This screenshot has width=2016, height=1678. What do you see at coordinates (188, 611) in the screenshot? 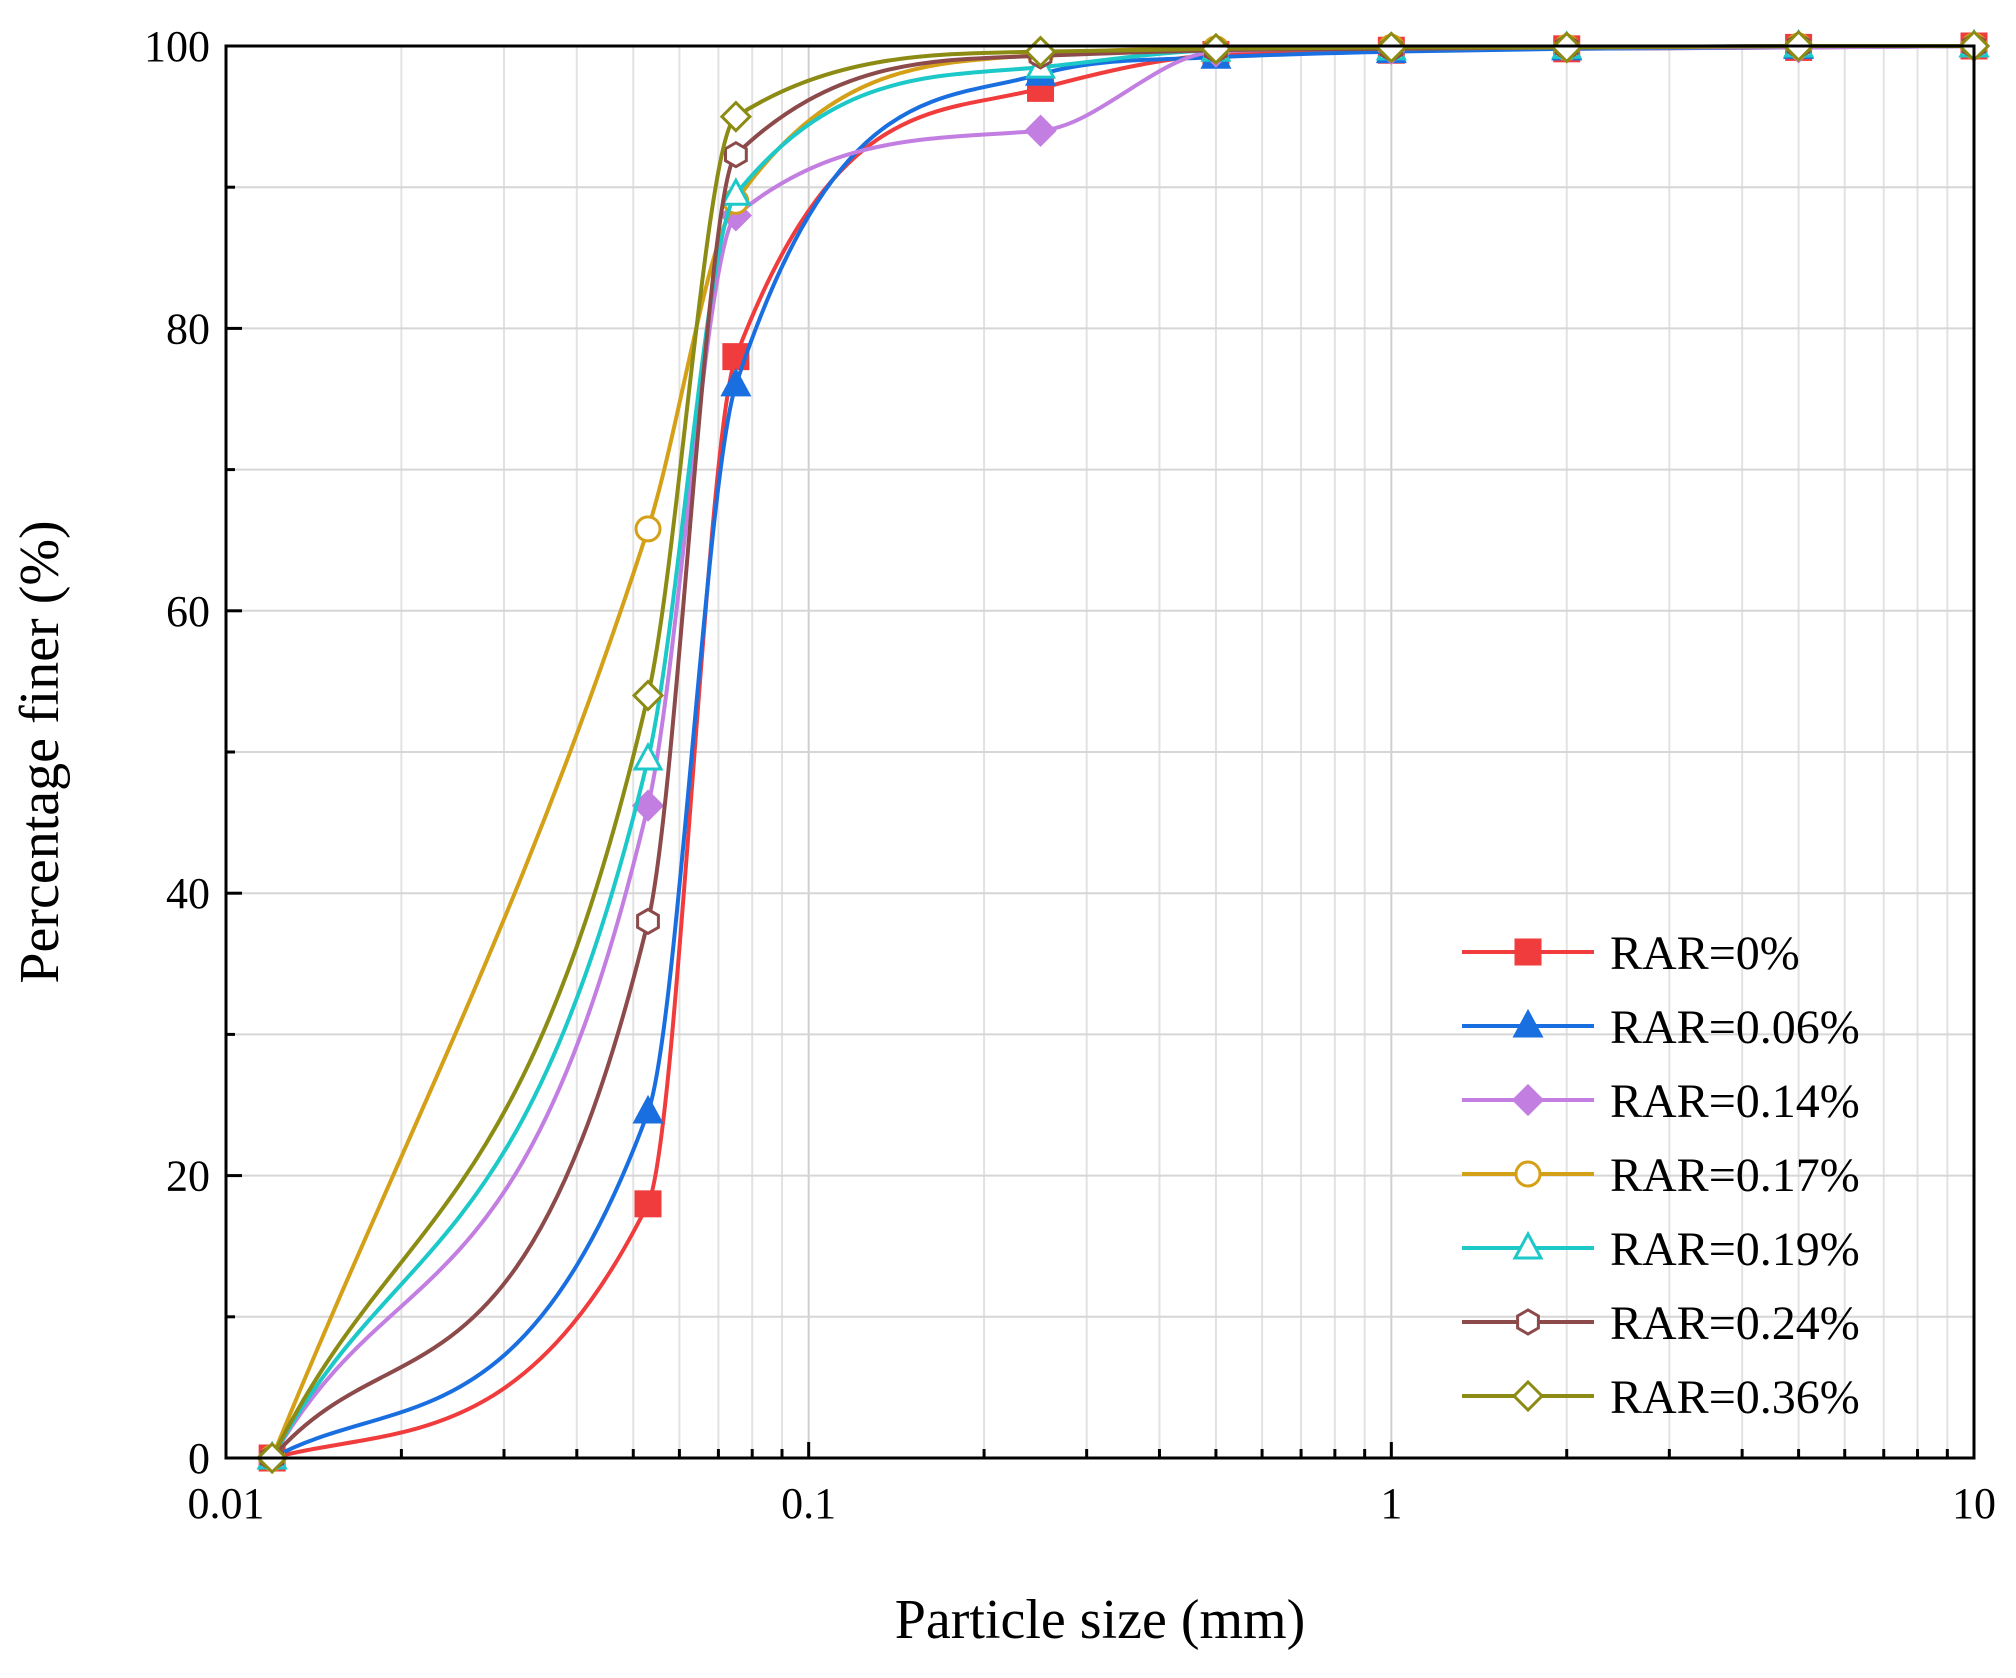
I see `y-tick-label: 60` at bounding box center [188, 611].